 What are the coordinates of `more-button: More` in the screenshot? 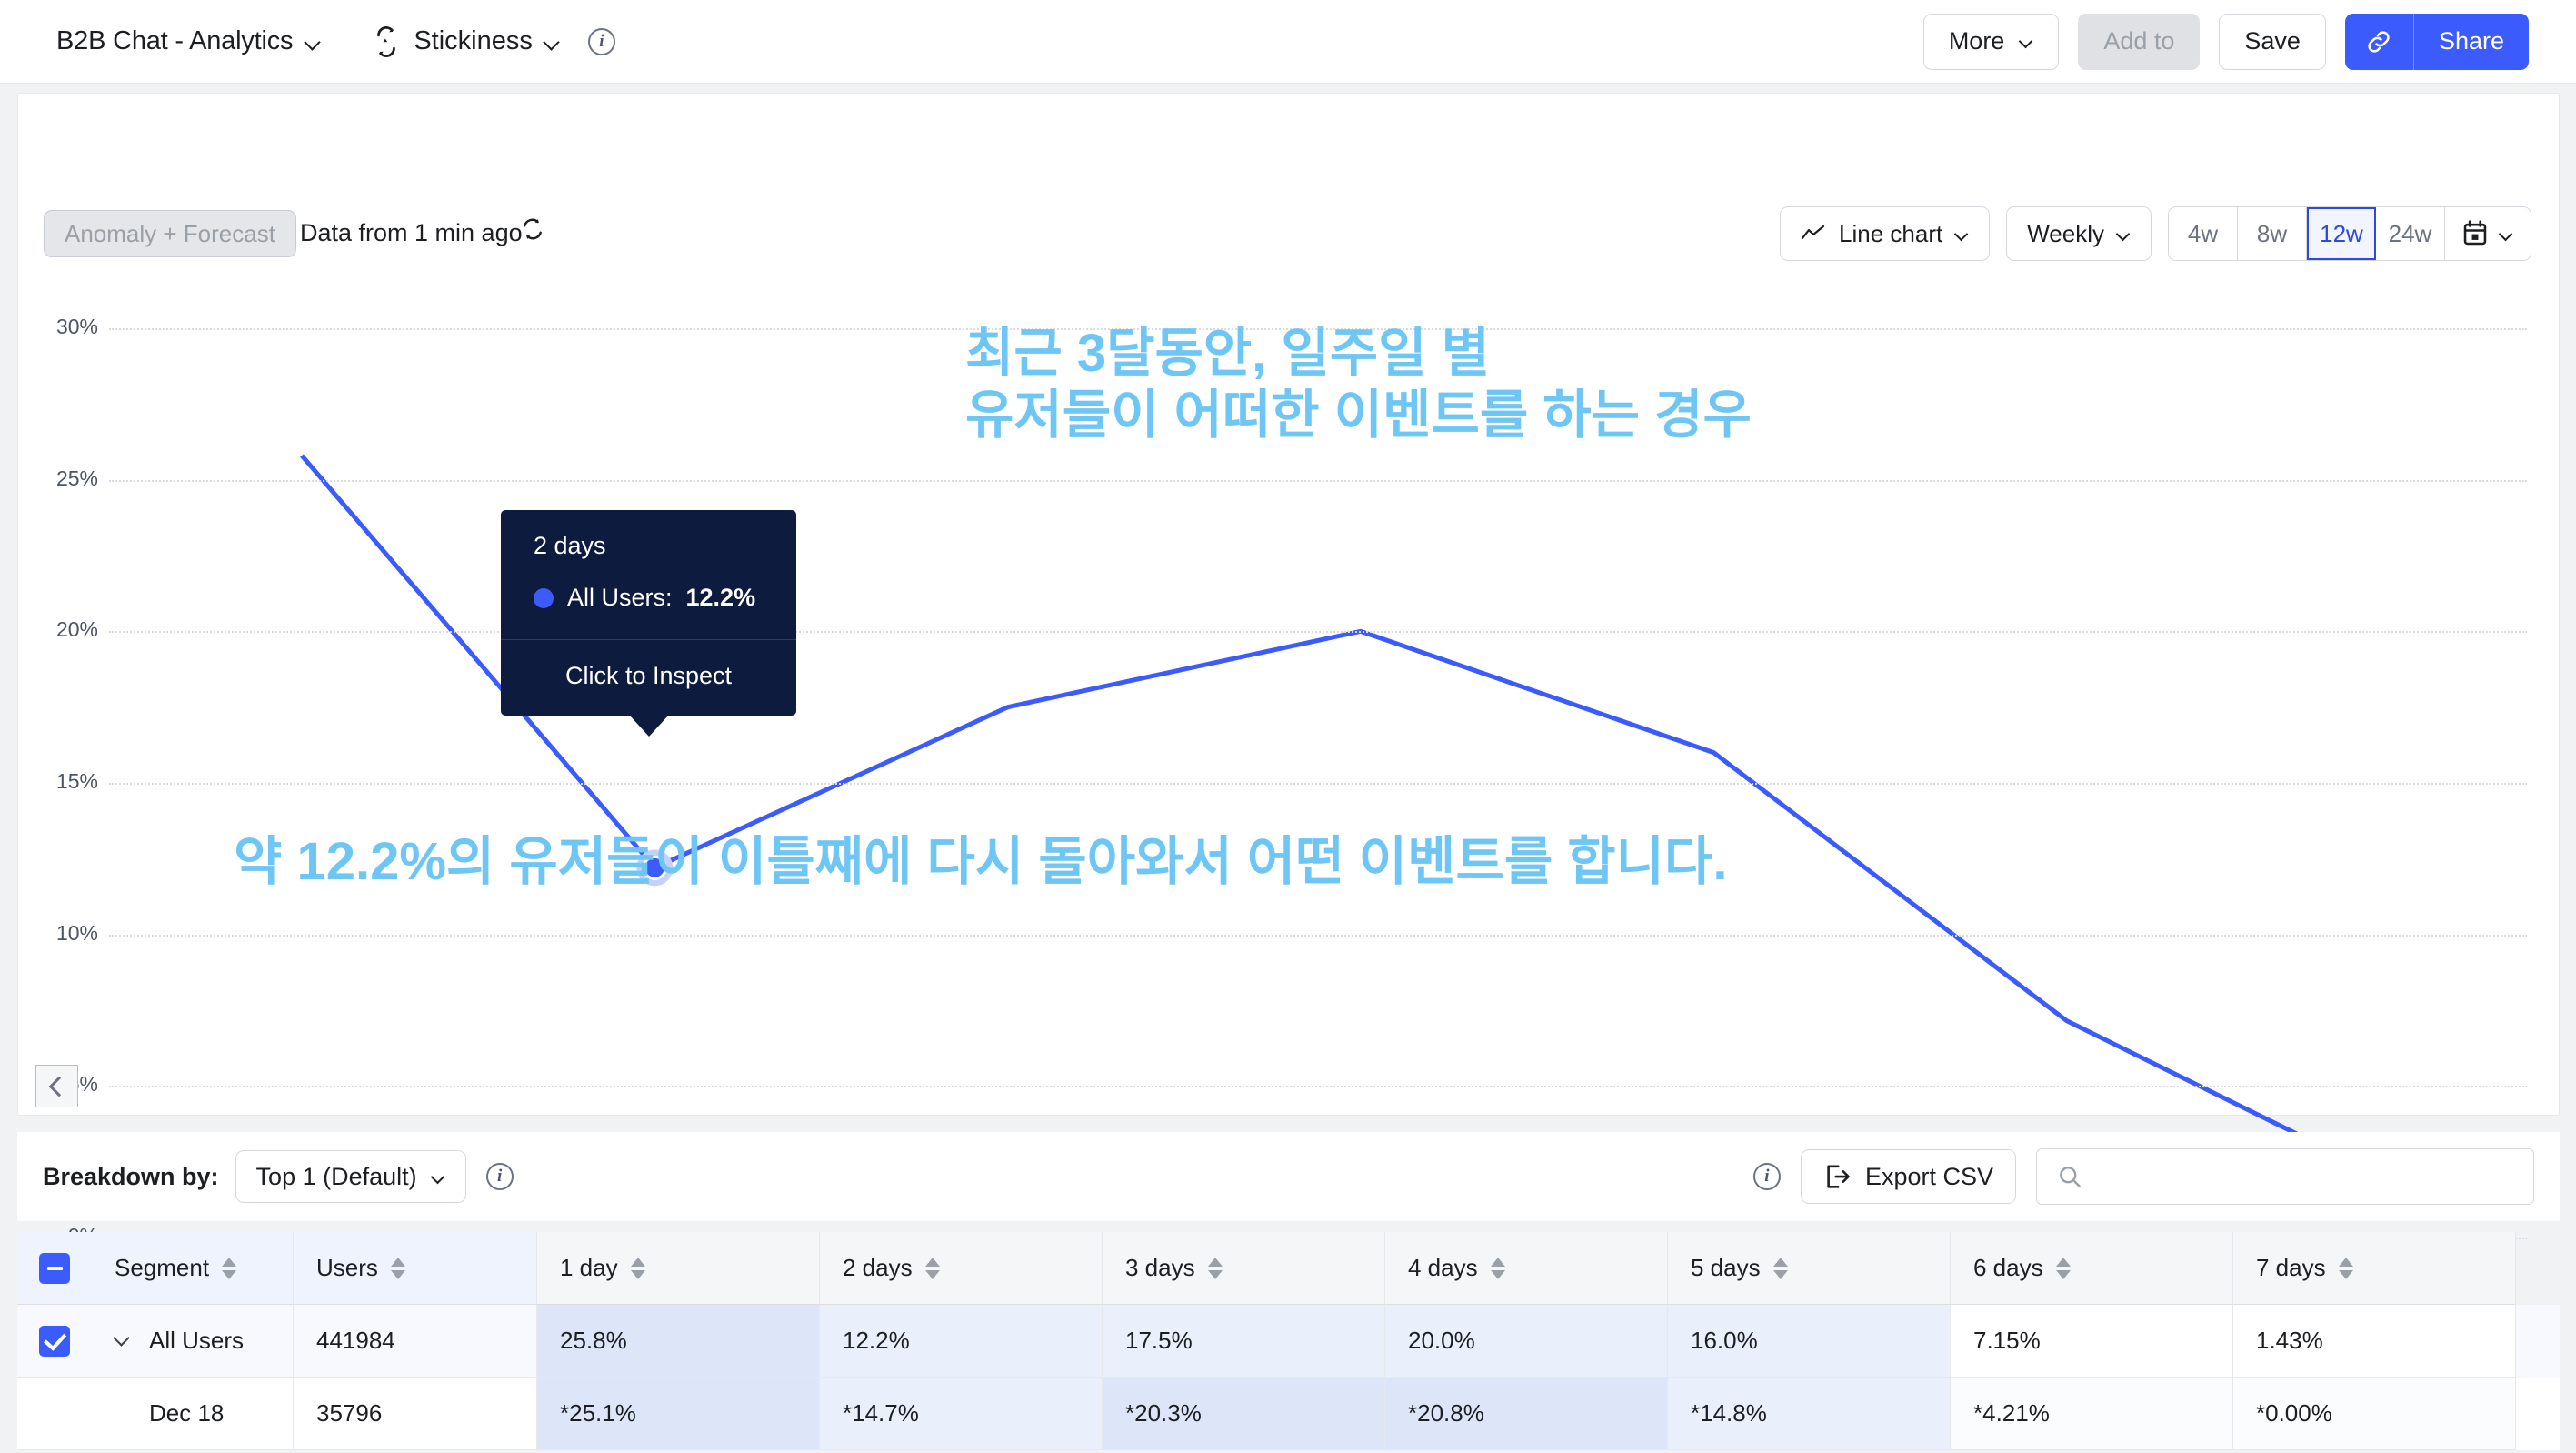 It's located at (1991, 41).